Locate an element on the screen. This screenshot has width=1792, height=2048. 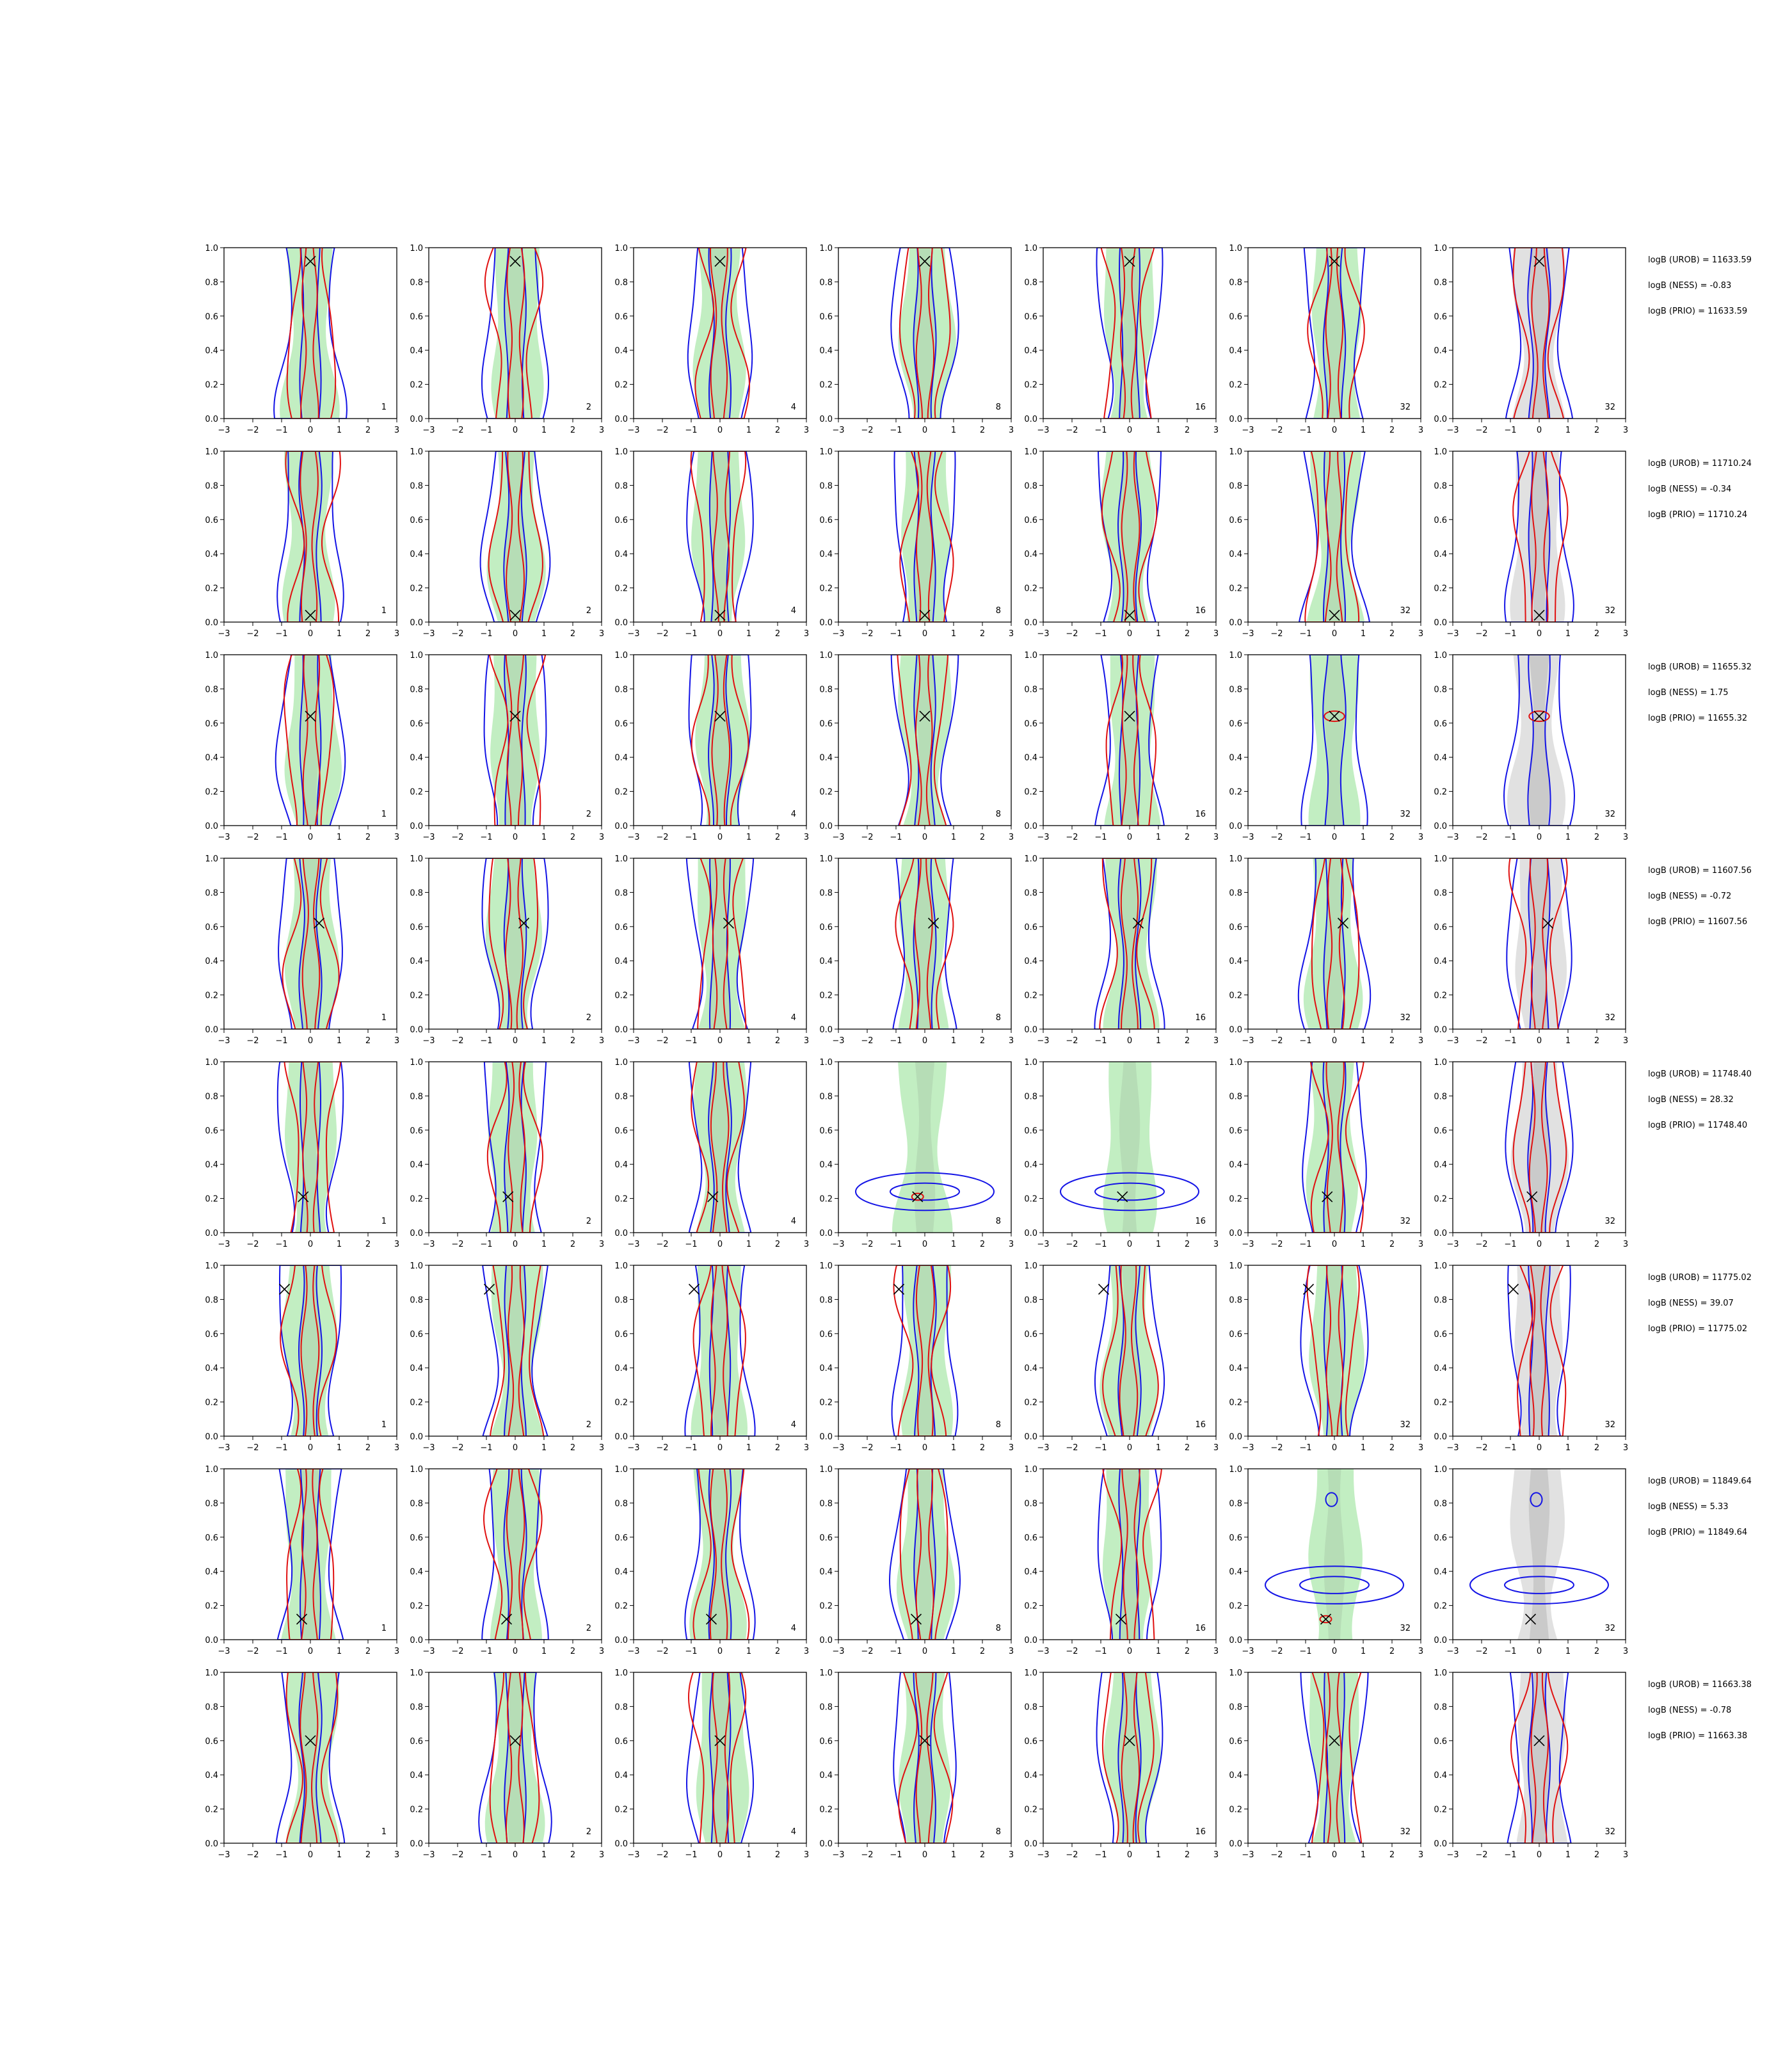
logb-annotation: logB (UROB) = 11849.64 is located at coordinates (1700, 1481).